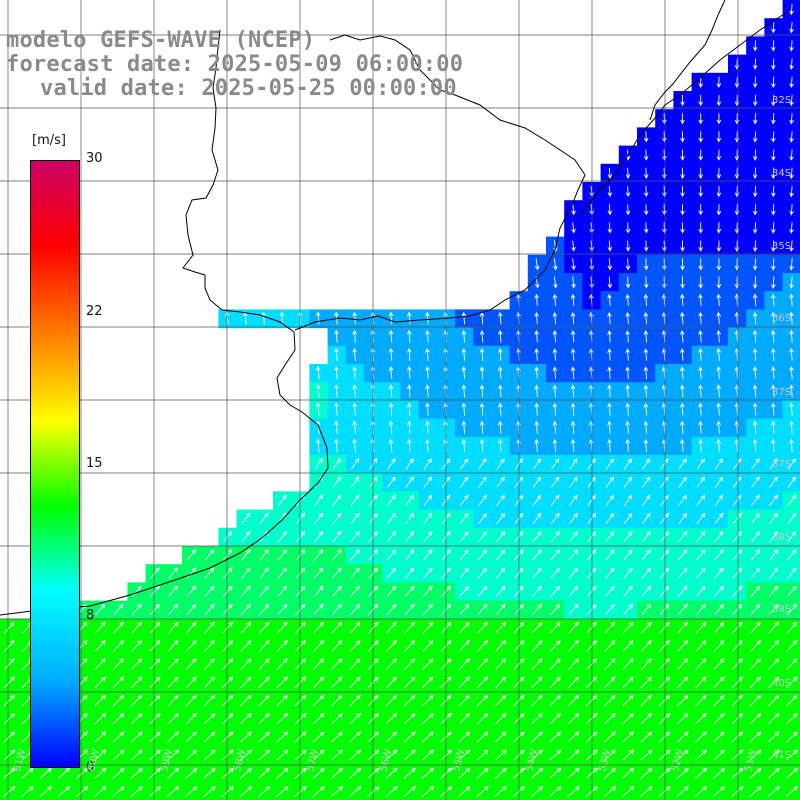 The height and width of the screenshot is (800, 800). I want to click on legend-tick-22: 22, so click(94, 311).